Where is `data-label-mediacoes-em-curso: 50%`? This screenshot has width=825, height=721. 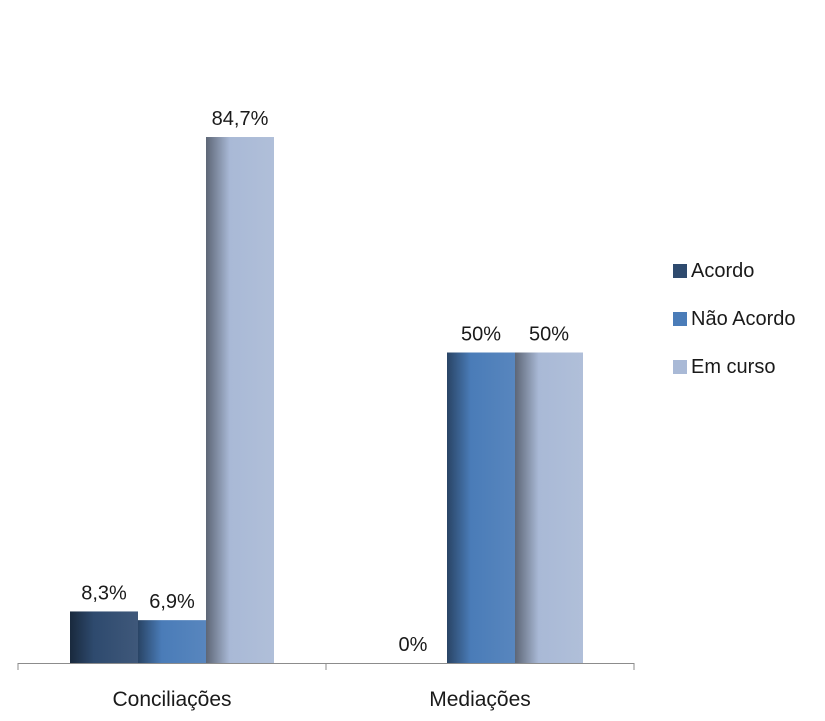 data-label-mediacoes-em-curso: 50% is located at coordinates (549, 335).